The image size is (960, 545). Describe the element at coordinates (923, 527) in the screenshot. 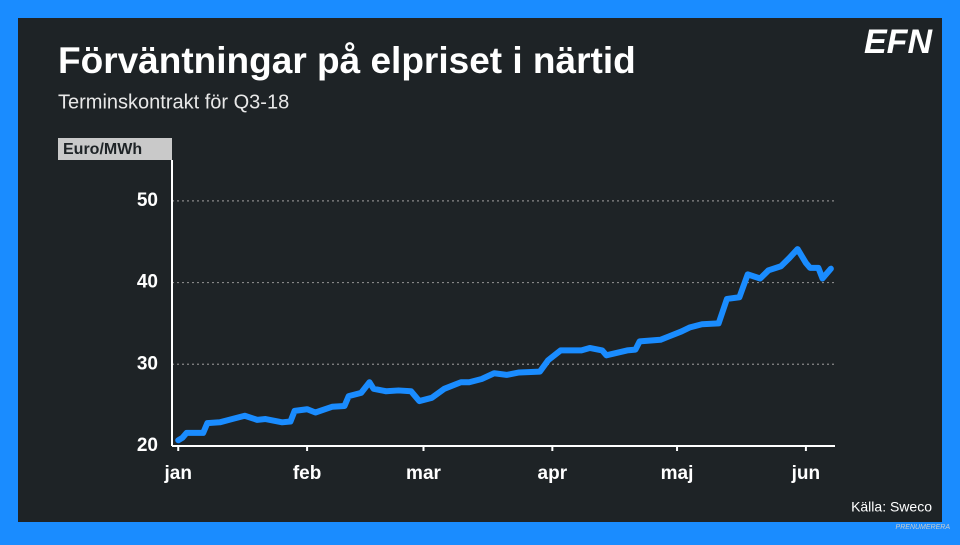

I see `footer: PRENUMERERA` at that location.